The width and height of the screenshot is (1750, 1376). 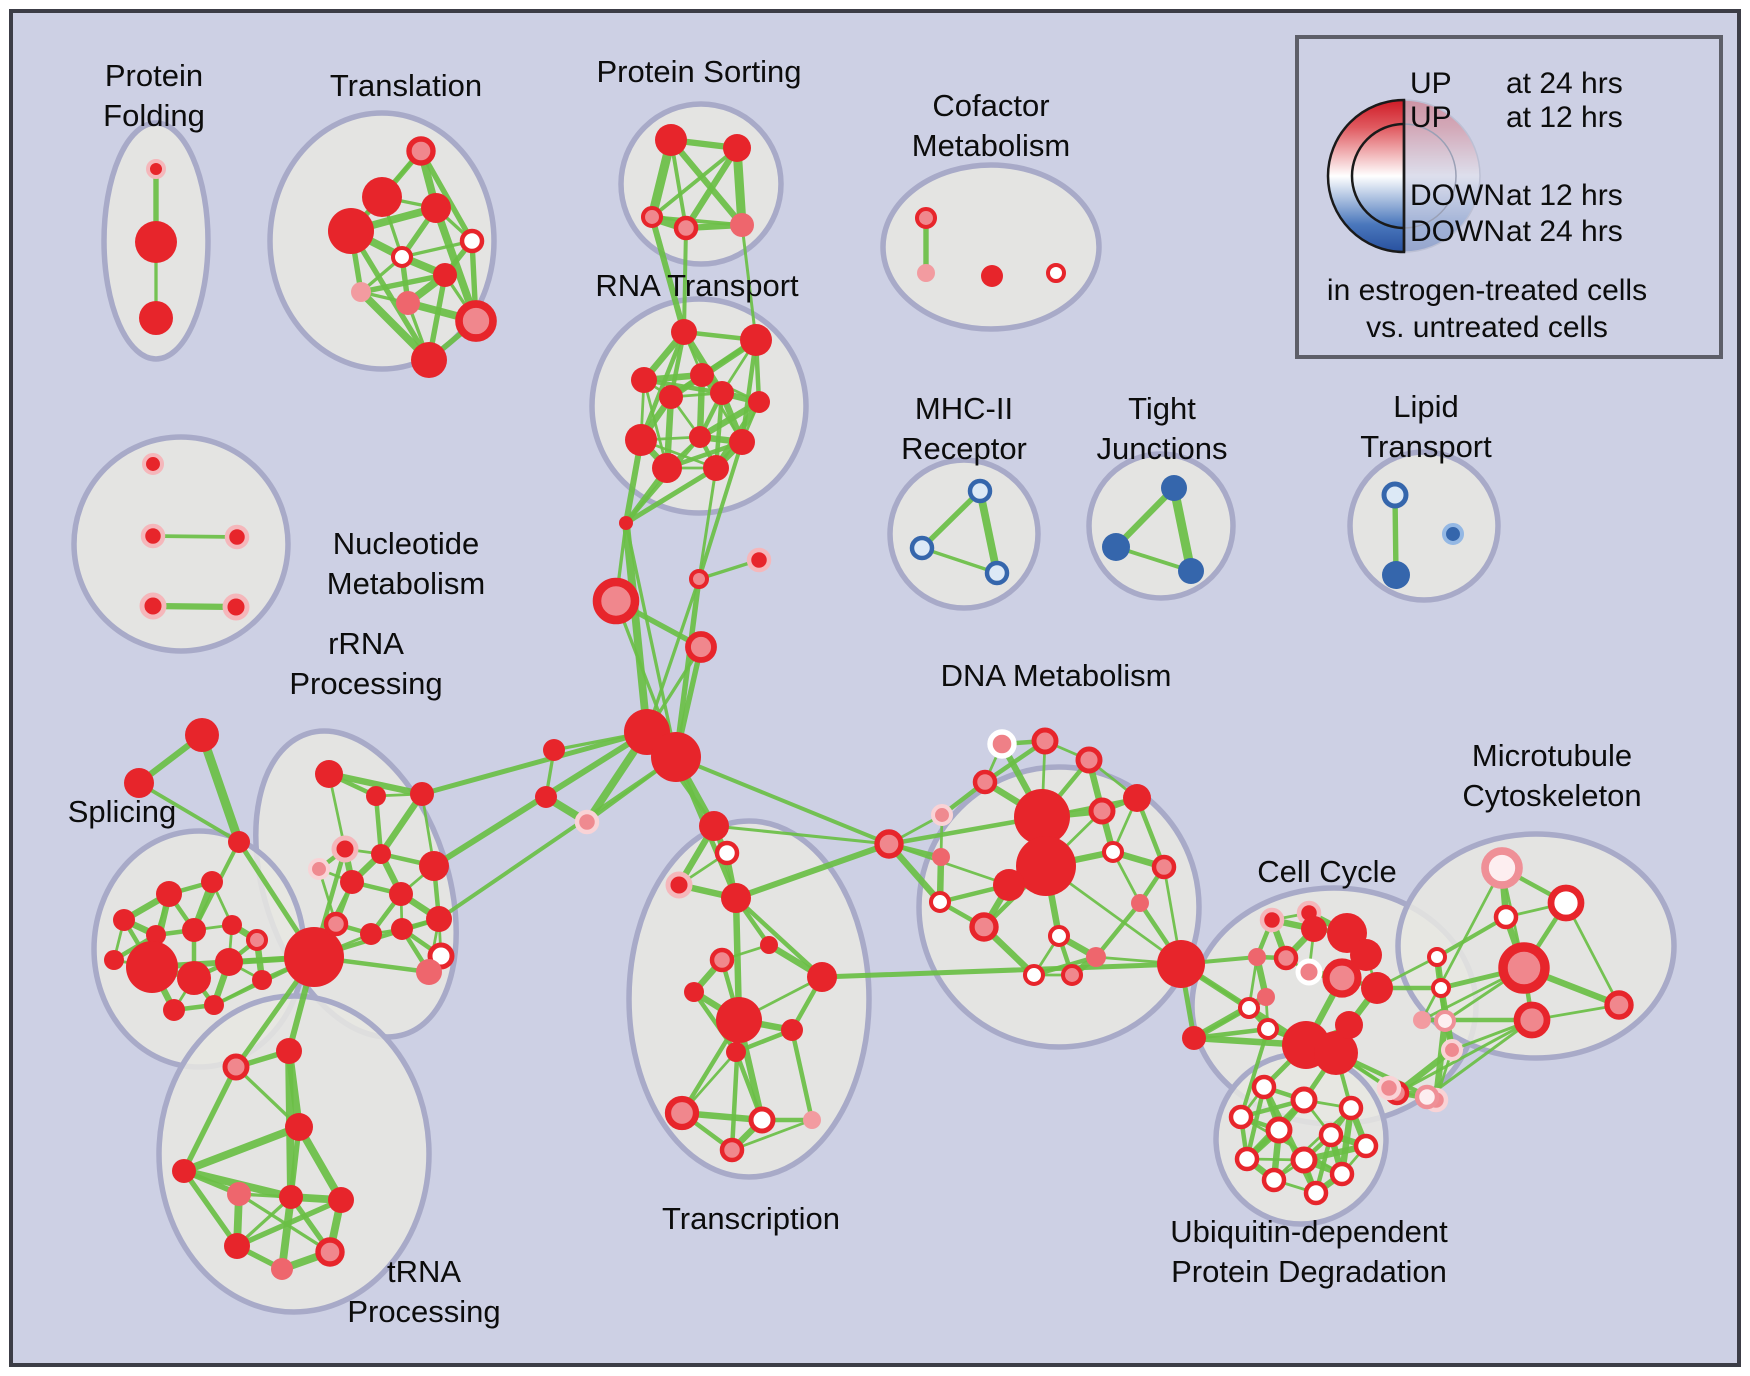 What do you see at coordinates (1509, 197) in the screenshot?
I see `legend-box` at bounding box center [1509, 197].